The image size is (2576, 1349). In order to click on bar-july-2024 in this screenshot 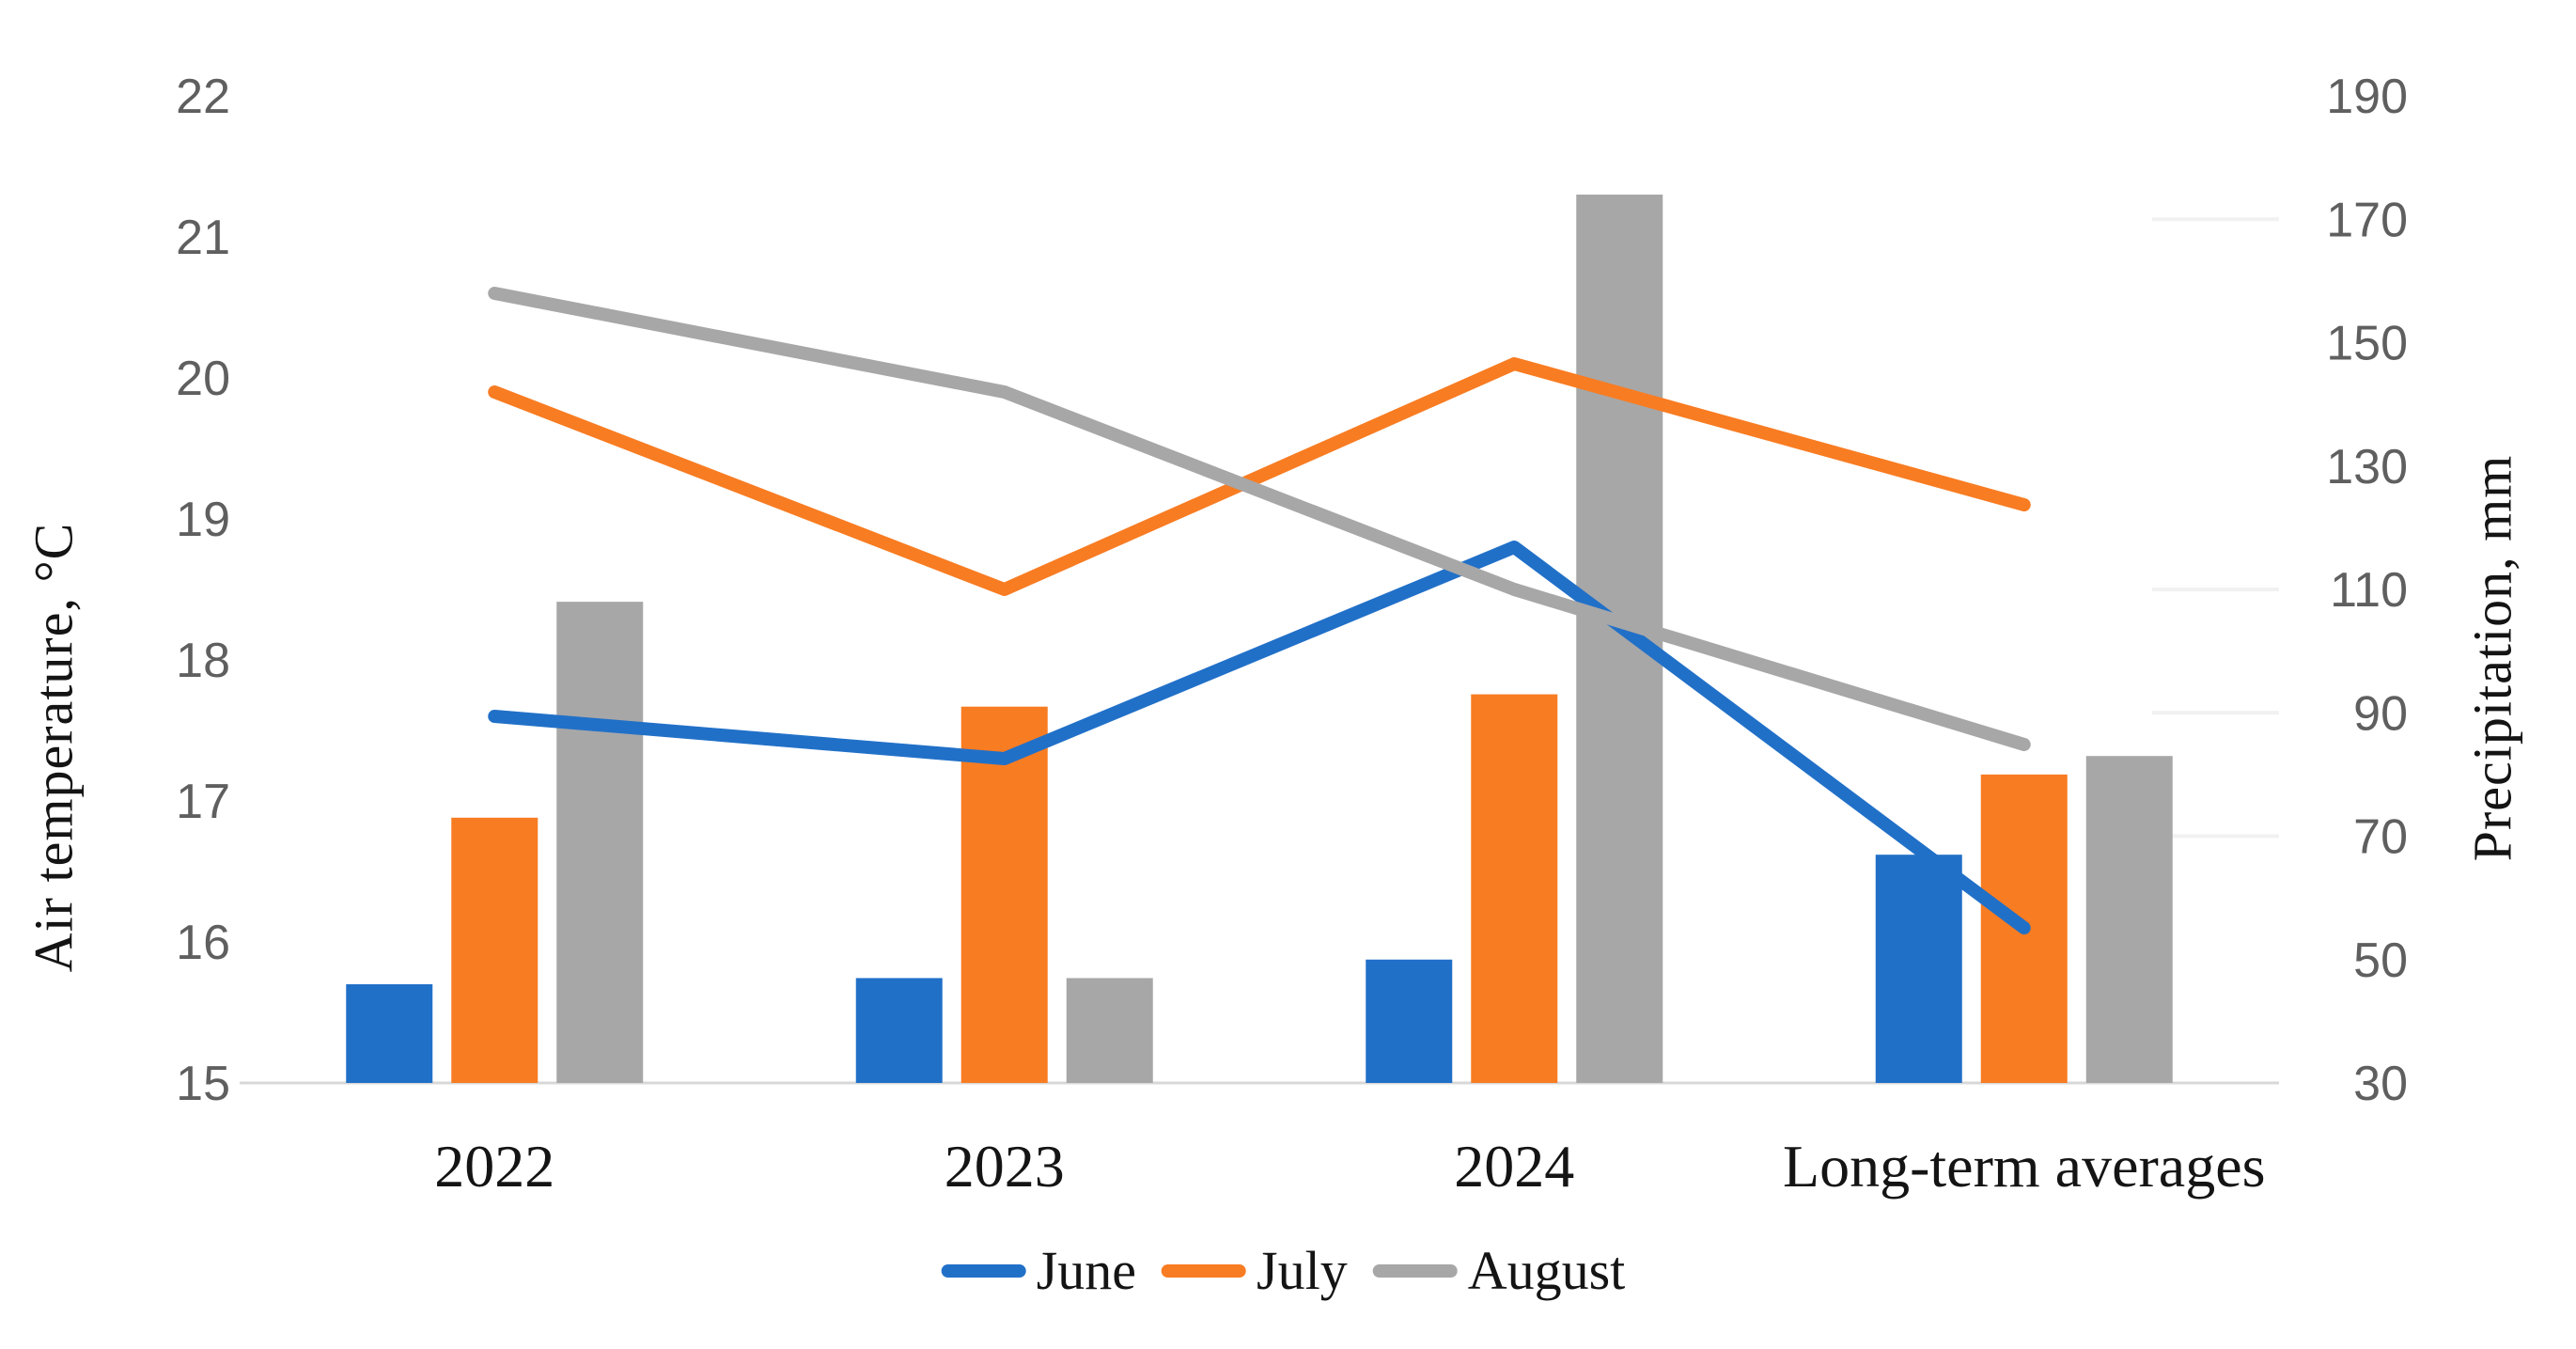, I will do `click(1514, 888)`.